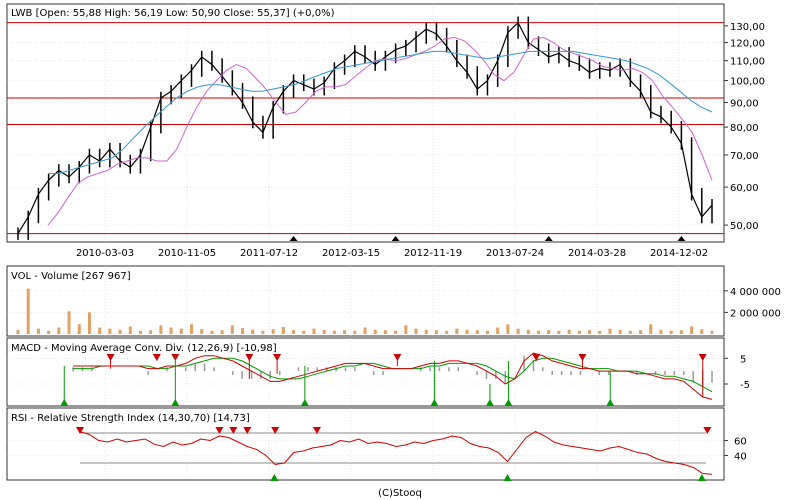 Image resolution: width=800 pixels, height=500 pixels. I want to click on y-tick-label: 70,00, so click(744, 156).